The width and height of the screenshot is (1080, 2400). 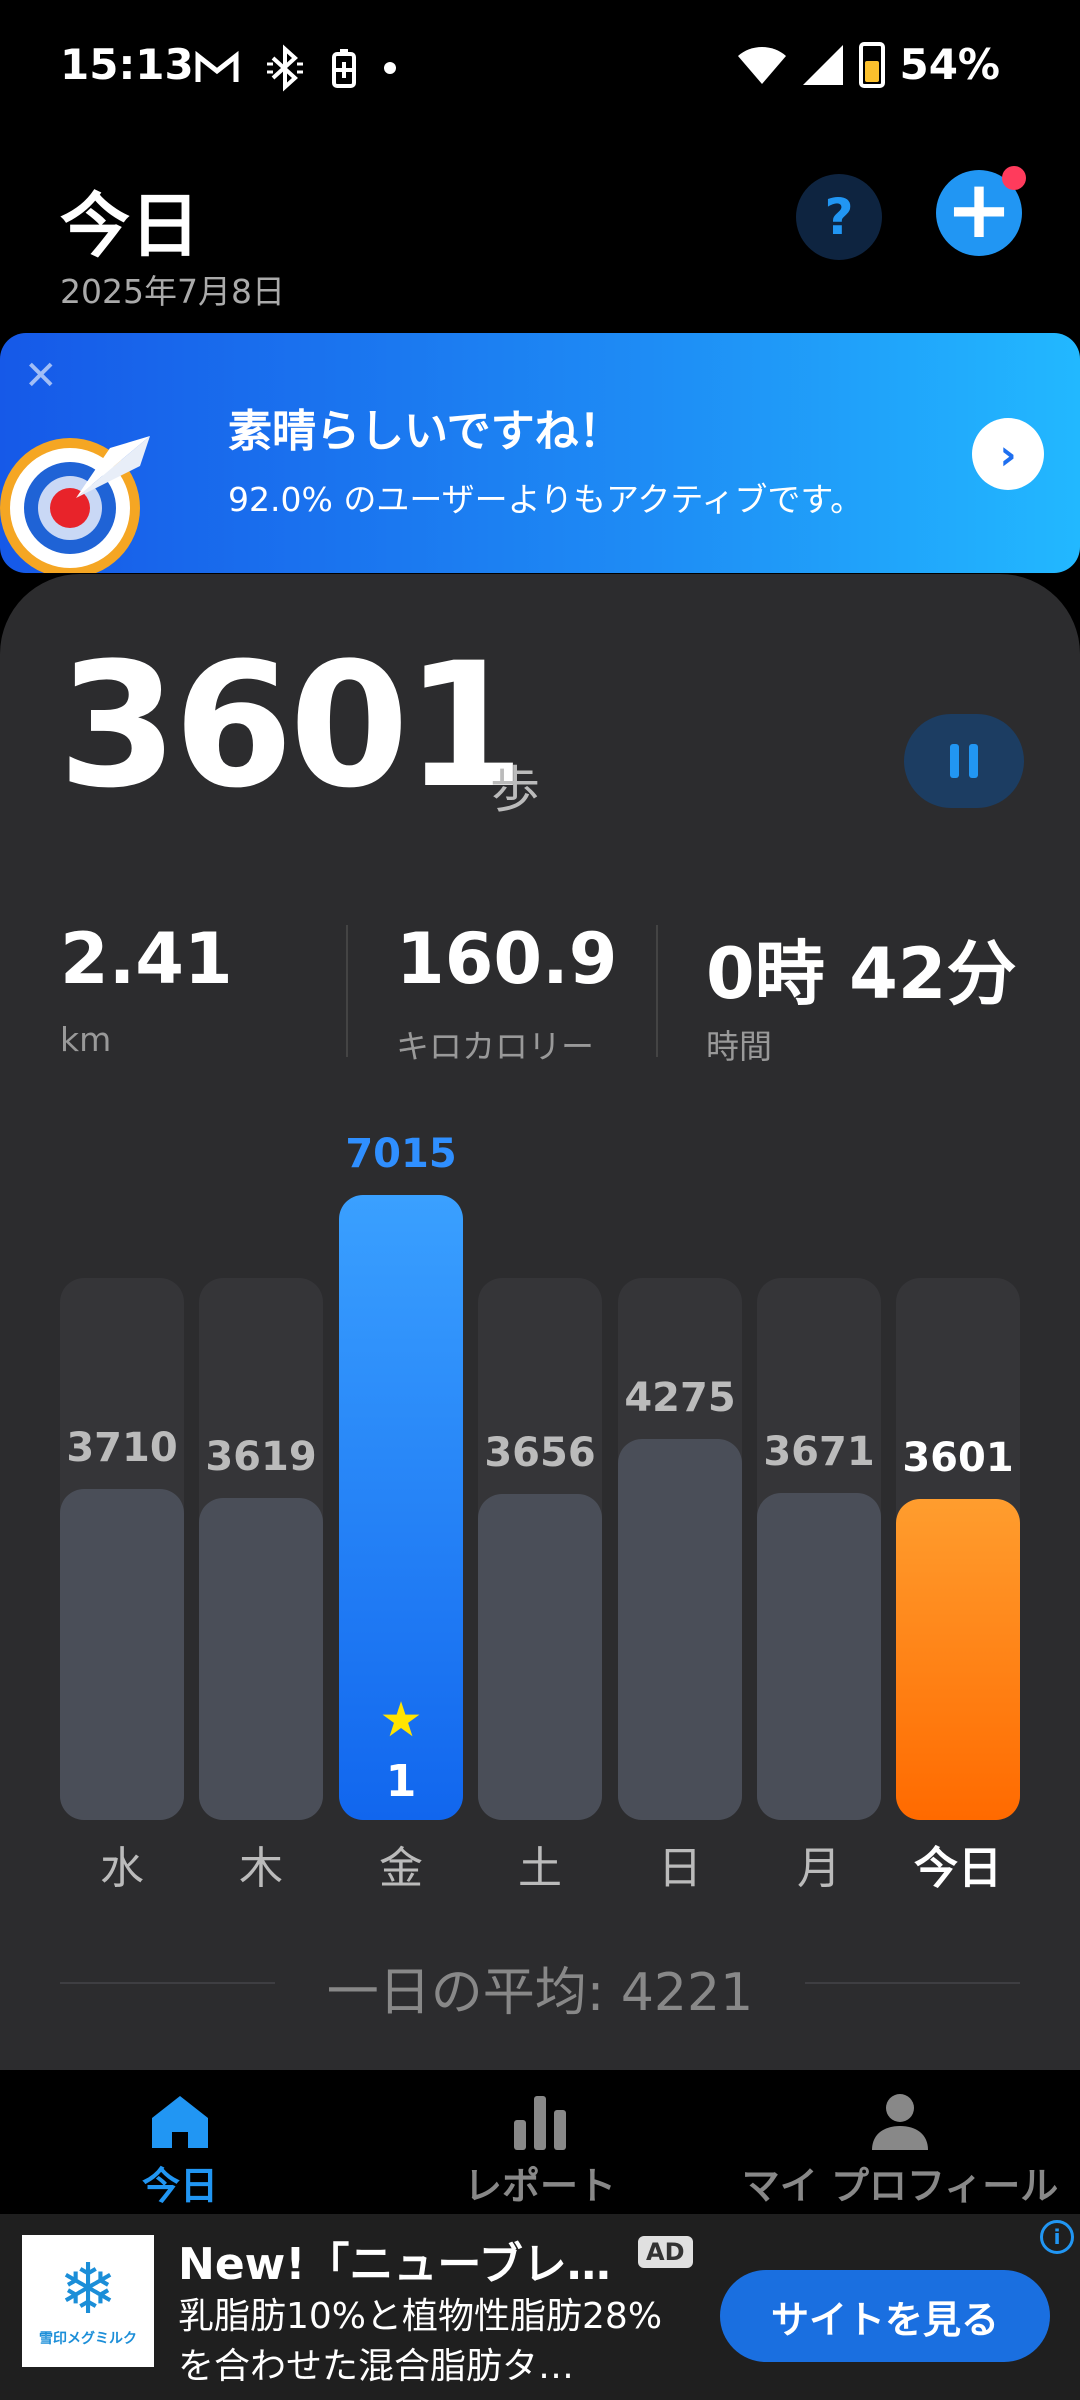 What do you see at coordinates (172, 291) in the screenshot?
I see `page-date: 2025年7月8日` at bounding box center [172, 291].